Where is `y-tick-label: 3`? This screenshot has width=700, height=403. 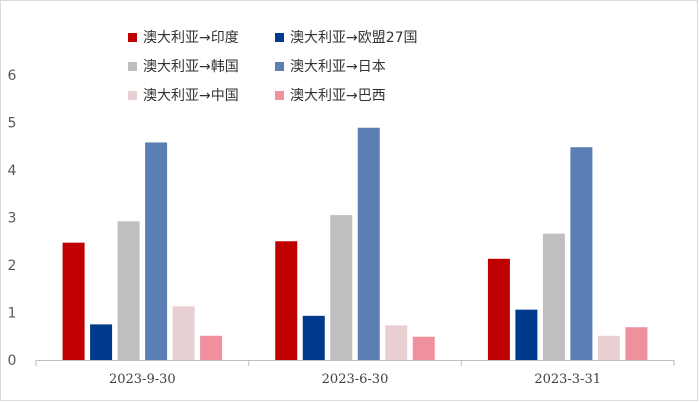
y-tick-label: 3 is located at coordinates (12, 219).